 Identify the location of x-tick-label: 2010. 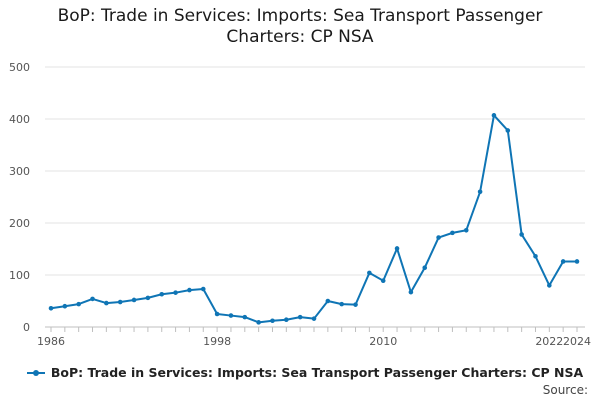
(383, 341).